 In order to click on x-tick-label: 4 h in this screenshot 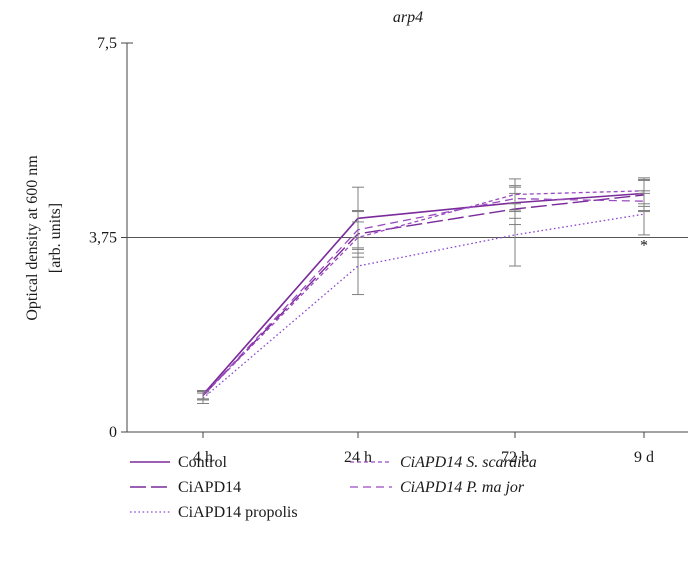, I will do `click(203, 457)`.